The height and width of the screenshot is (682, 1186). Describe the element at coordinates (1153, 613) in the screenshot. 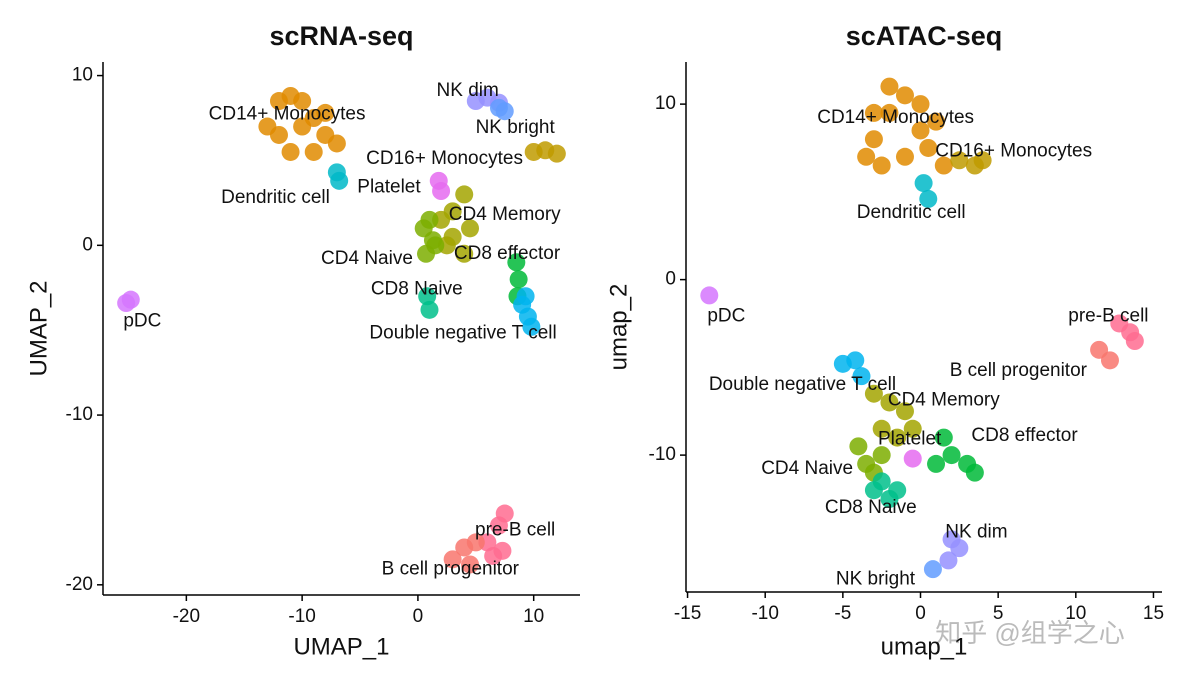

I see `x-tick-label: 15` at that location.